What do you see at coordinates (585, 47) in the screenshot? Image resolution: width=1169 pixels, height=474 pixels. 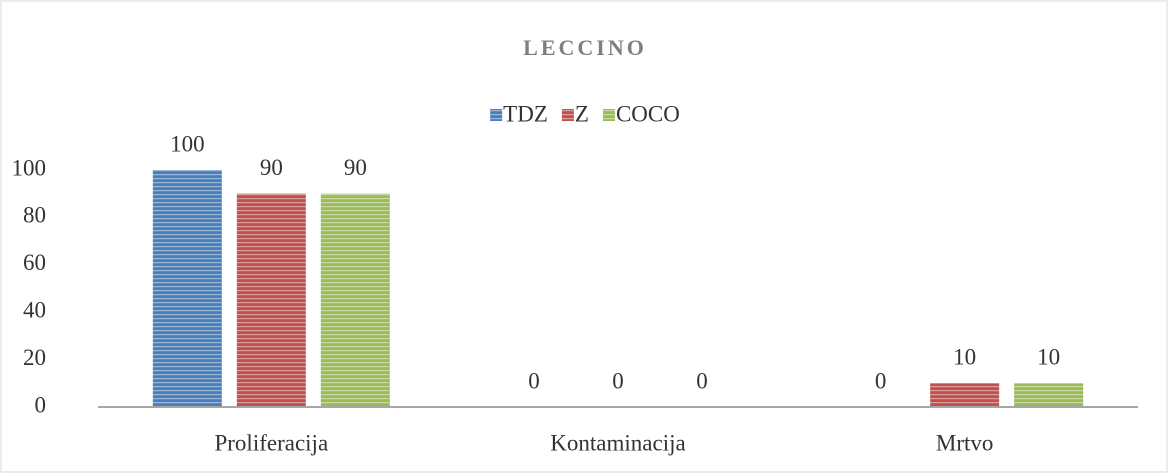 I see `chart-title: LECCINO` at bounding box center [585, 47].